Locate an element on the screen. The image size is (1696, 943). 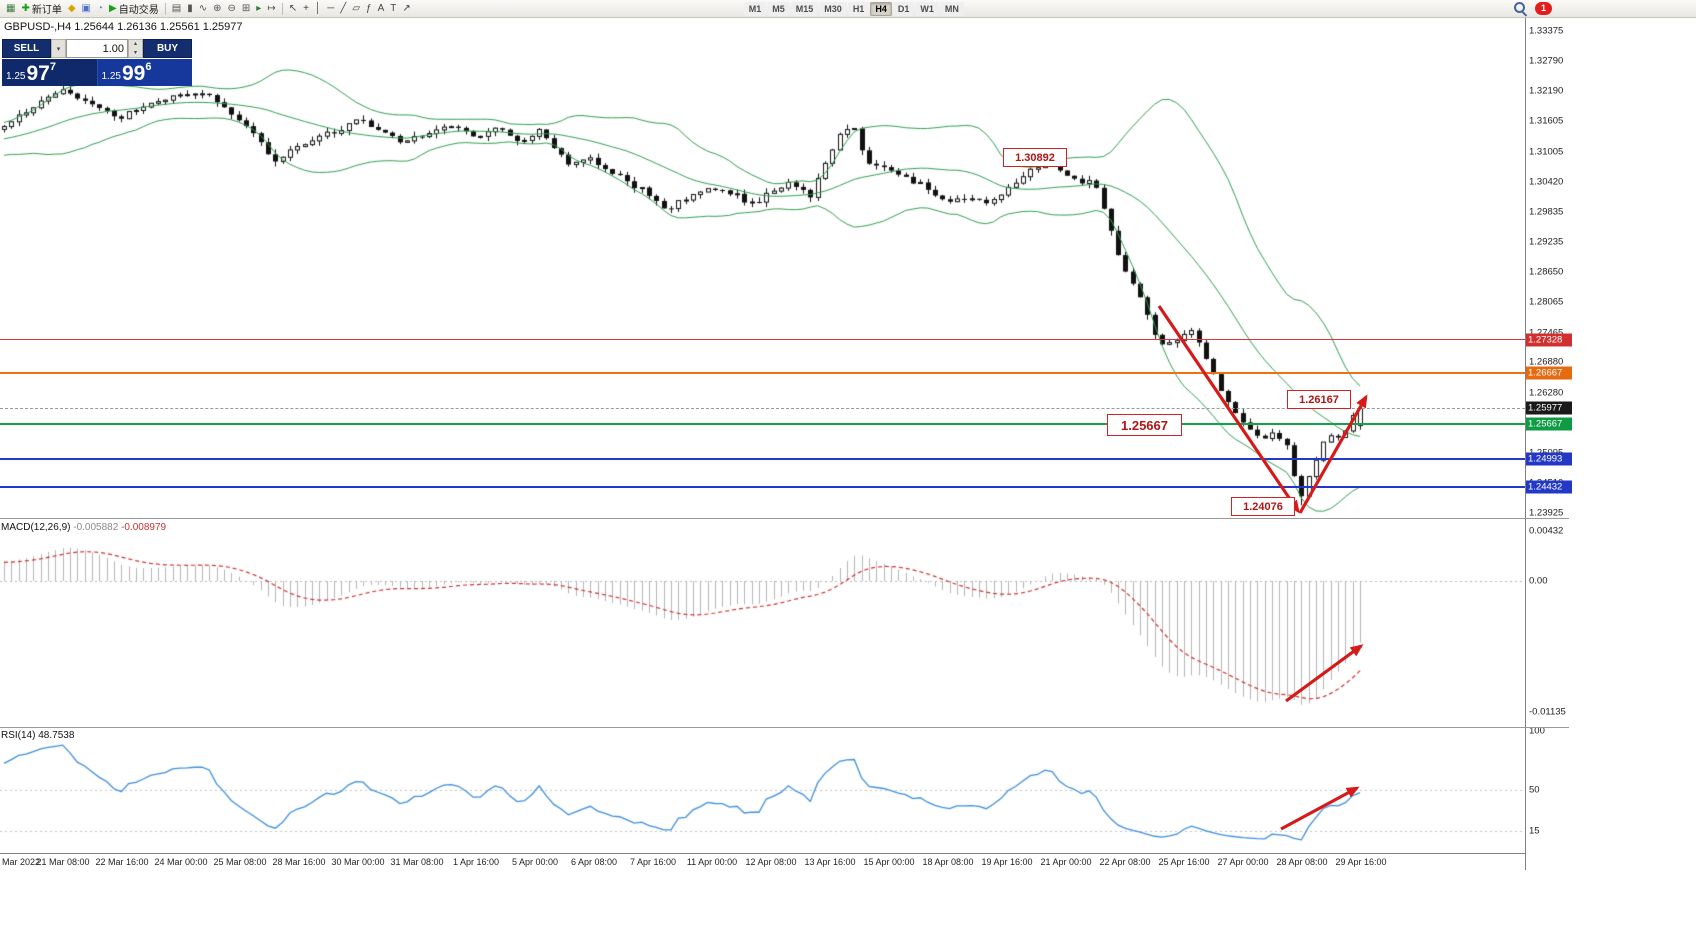
macd-indicator-label: MACD(12,26,9) -0.005882 -0.008979 is located at coordinates (83, 527).